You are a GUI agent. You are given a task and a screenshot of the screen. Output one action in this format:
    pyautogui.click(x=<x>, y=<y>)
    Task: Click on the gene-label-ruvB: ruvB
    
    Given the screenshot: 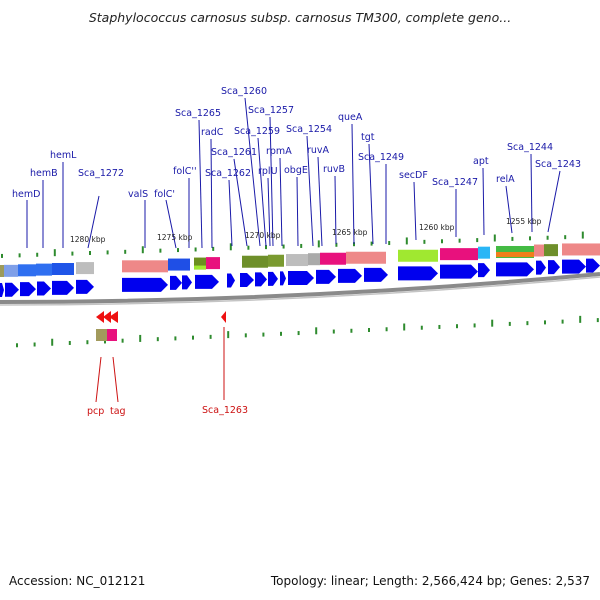 What is the action you would take?
    pyautogui.click(x=334, y=169)
    